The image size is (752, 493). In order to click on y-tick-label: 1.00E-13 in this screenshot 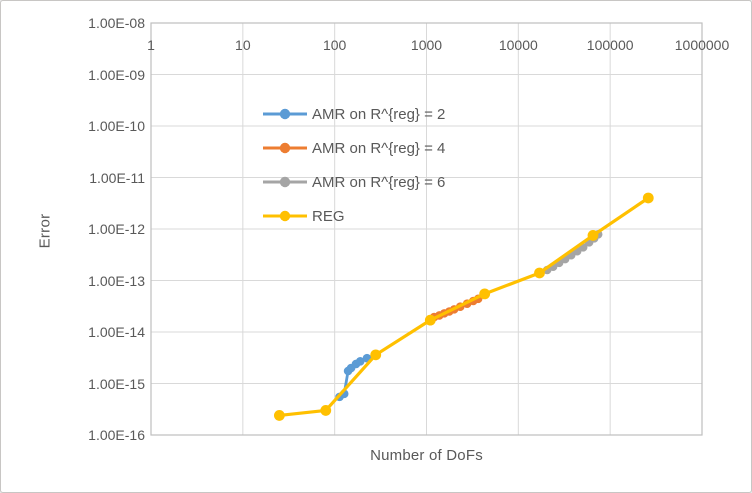, I will do `click(116, 280)`.